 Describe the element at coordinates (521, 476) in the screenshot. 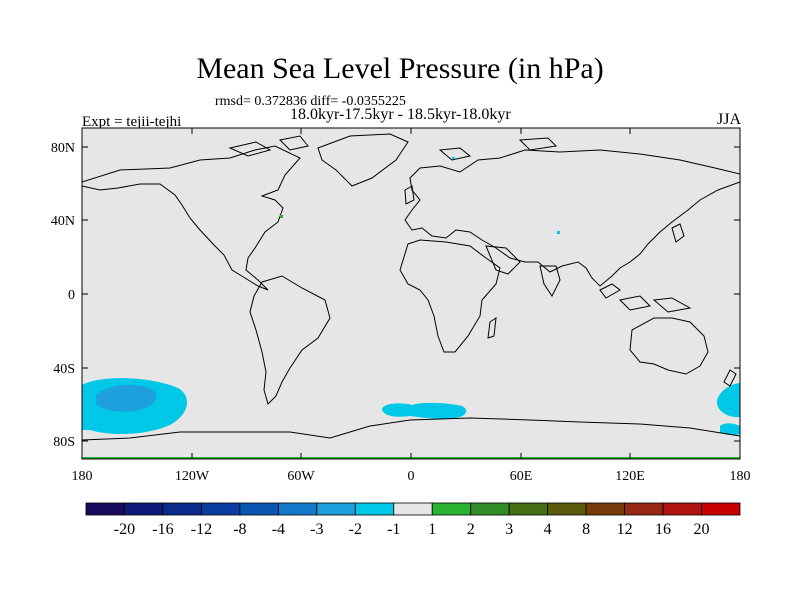

I see `lon-label-60e: 60E` at that location.